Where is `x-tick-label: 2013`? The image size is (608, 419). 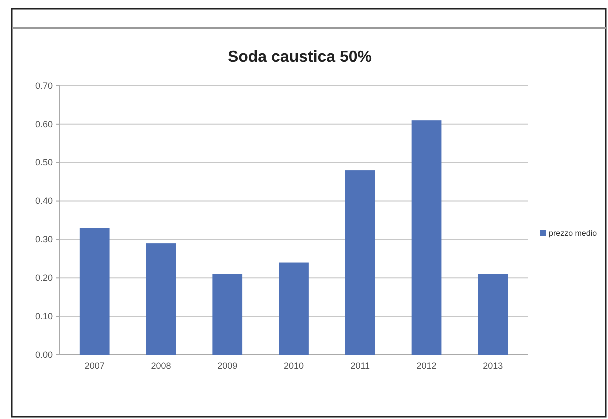 x-tick-label: 2013 is located at coordinates (493, 365).